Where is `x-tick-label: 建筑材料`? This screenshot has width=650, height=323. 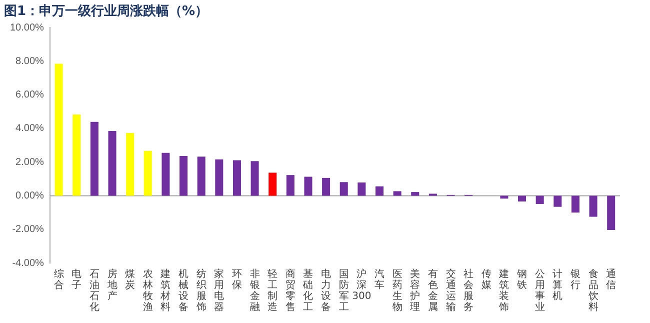 x-tick-label: 建筑材料 is located at coordinates (165, 291).